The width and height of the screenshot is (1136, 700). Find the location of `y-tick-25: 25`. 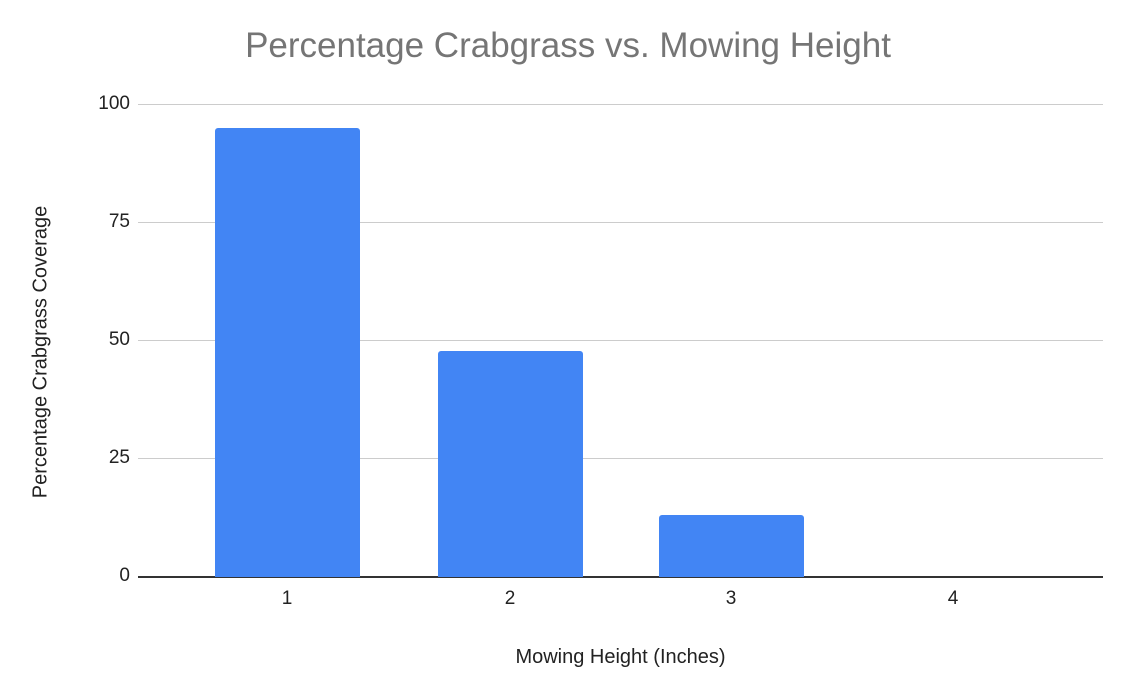

y-tick-25: 25 is located at coordinates (119, 457).